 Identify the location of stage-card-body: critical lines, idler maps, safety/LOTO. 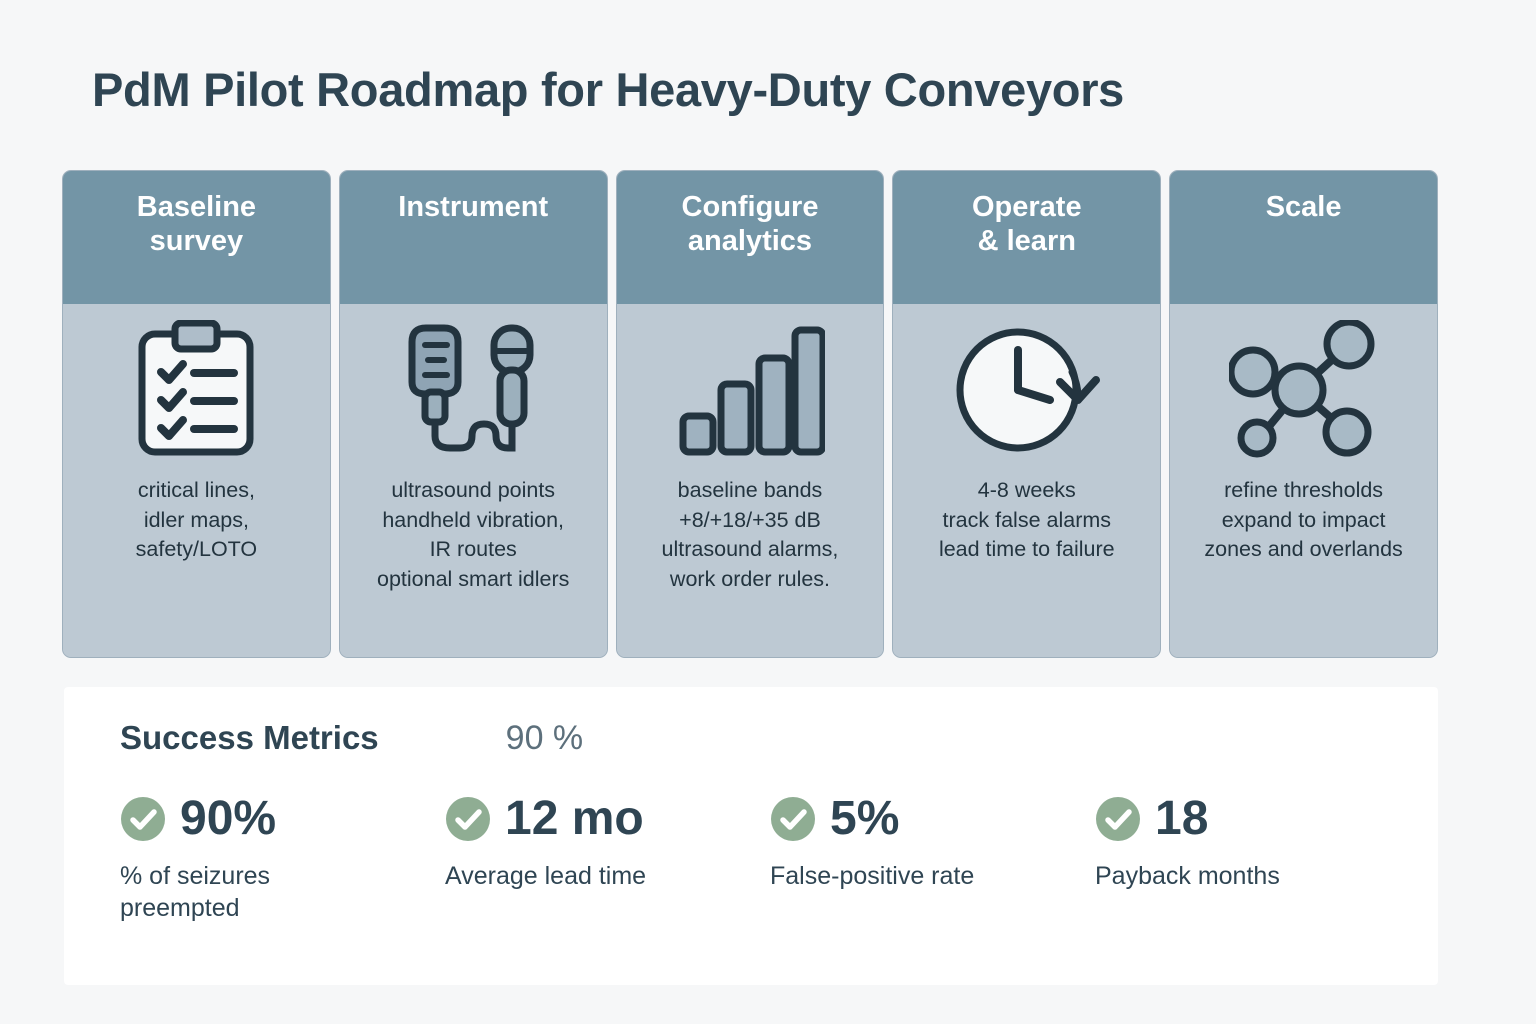
(196, 480).